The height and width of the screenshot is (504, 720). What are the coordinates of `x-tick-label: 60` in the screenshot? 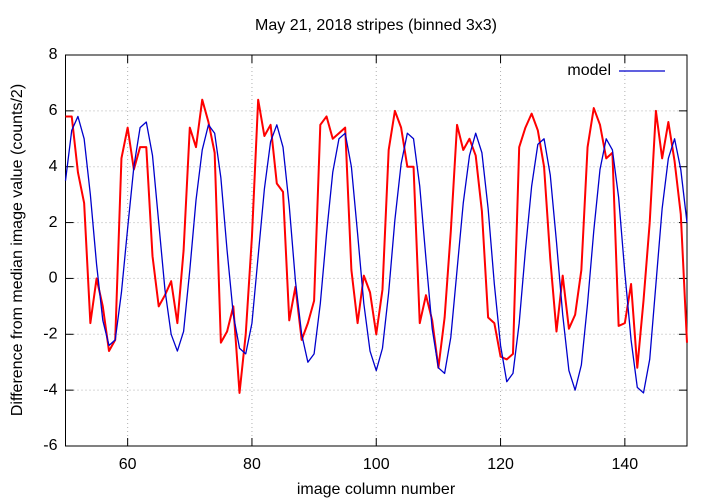 It's located at (128, 464).